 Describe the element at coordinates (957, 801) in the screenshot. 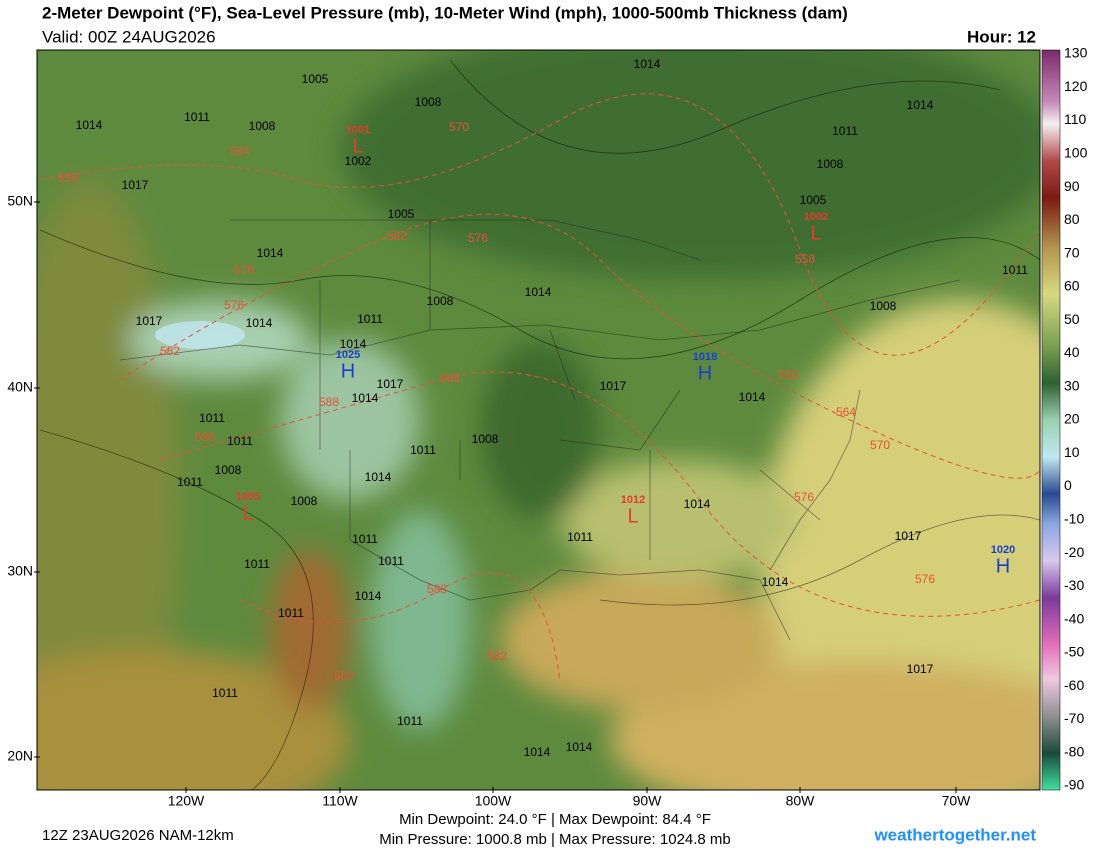

I see `lon-label: 70W` at that location.